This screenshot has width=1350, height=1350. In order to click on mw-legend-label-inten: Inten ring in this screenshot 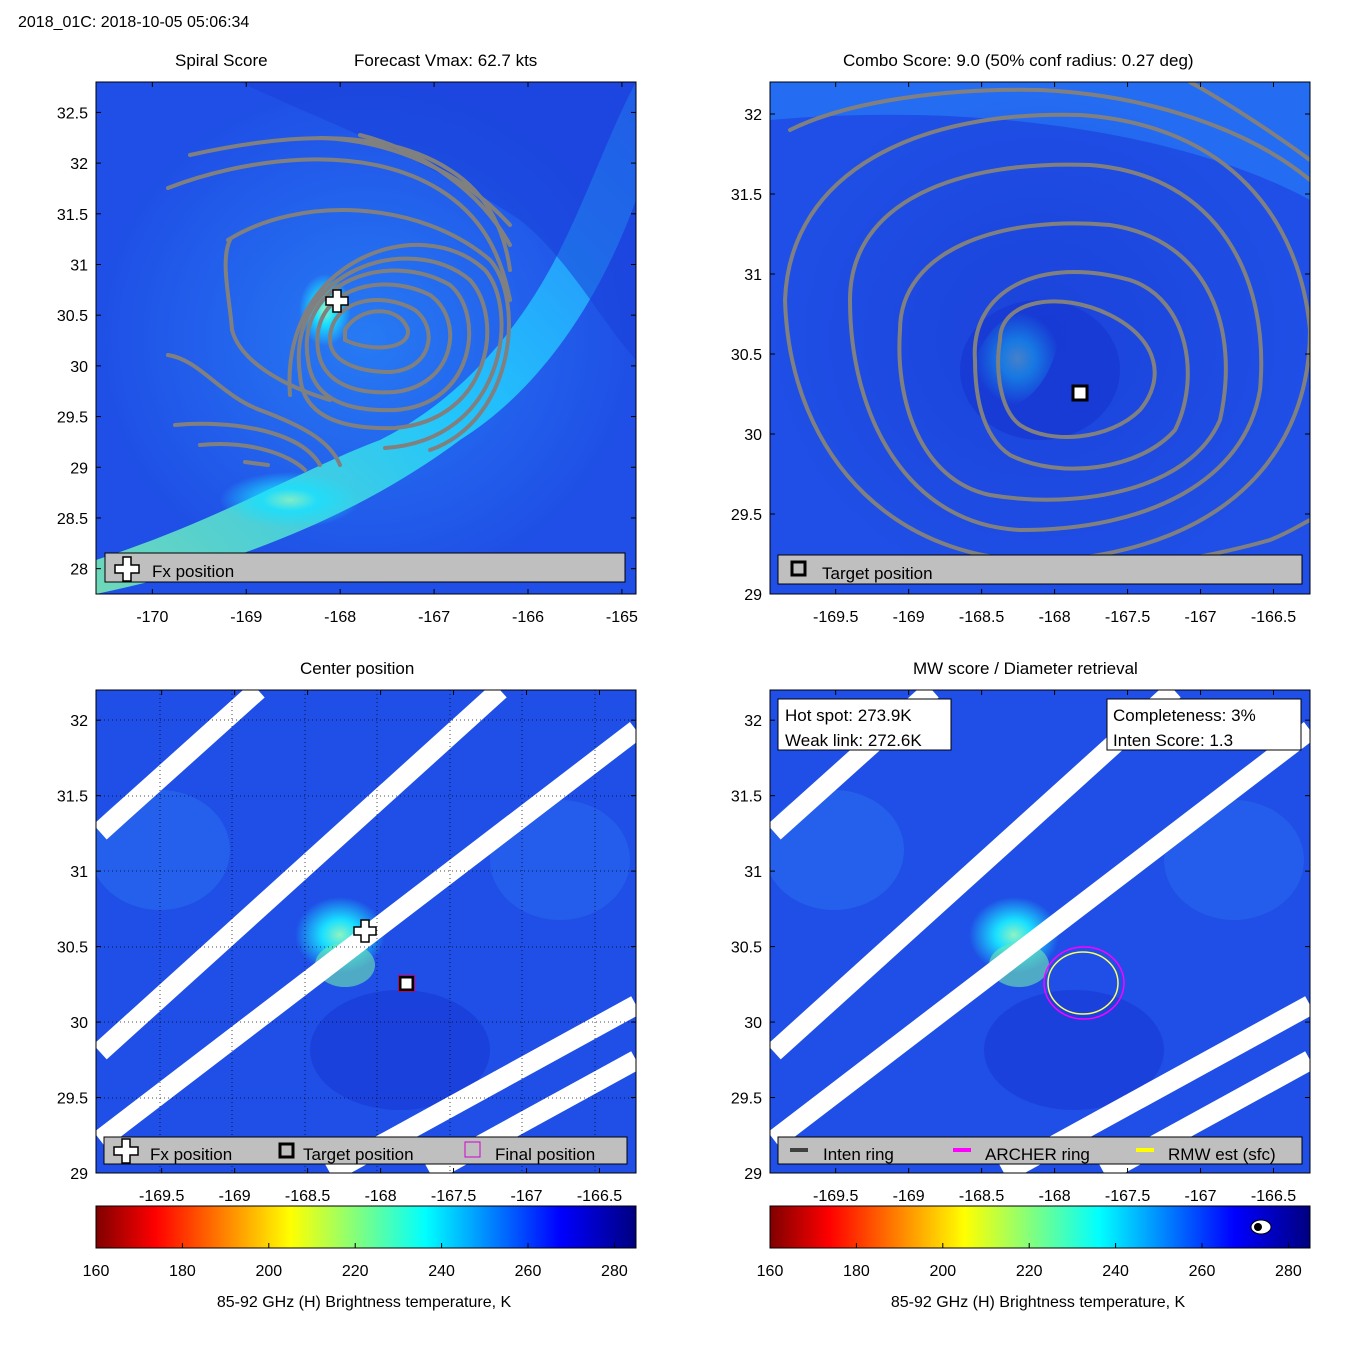, I will do `click(858, 1154)`.